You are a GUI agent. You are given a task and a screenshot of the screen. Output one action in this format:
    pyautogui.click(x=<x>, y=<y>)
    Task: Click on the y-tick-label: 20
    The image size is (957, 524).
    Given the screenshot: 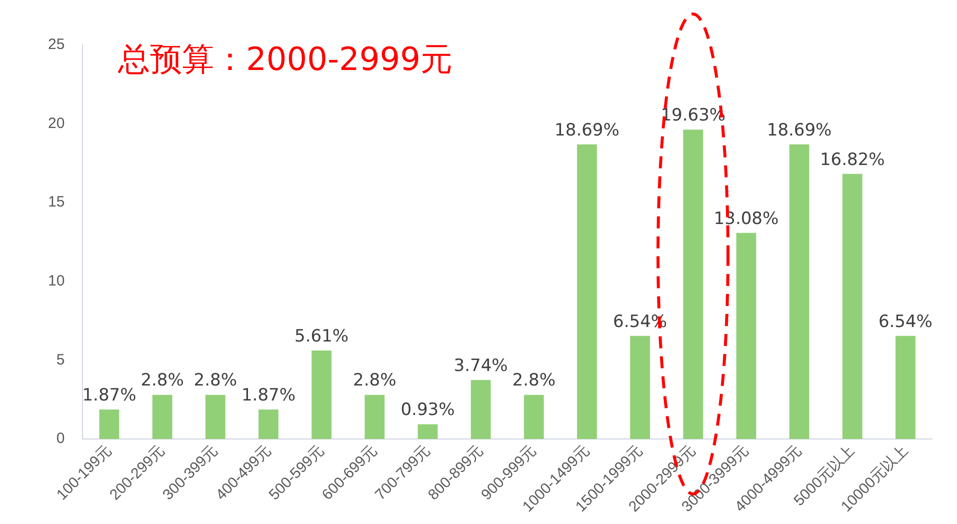 What is the action you would take?
    pyautogui.click(x=56, y=123)
    